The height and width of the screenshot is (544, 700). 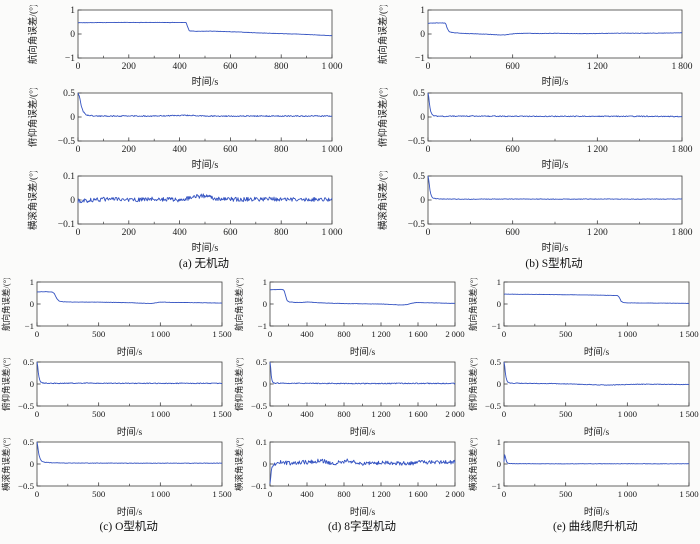 I want to click on panel-a-caption: (a) 无机动, so click(x=204, y=264).